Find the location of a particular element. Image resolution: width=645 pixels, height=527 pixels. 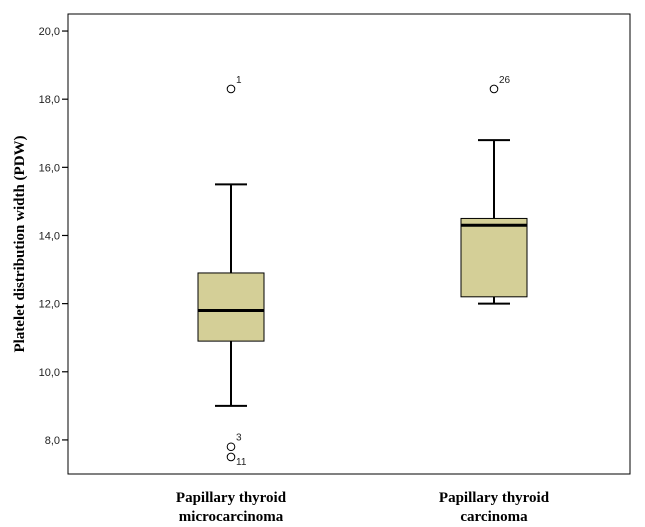

category-label: carcinoma is located at coordinates (494, 517).